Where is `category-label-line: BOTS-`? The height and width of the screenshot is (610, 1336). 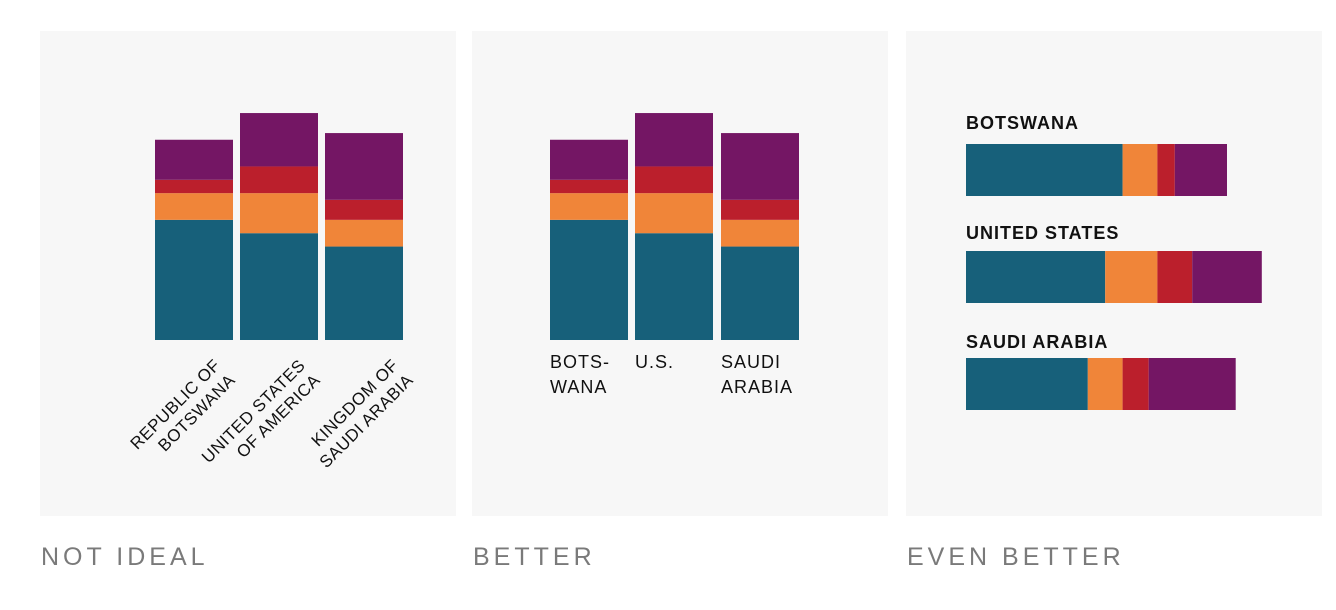
category-label-line: BOTS- is located at coordinates (580, 362).